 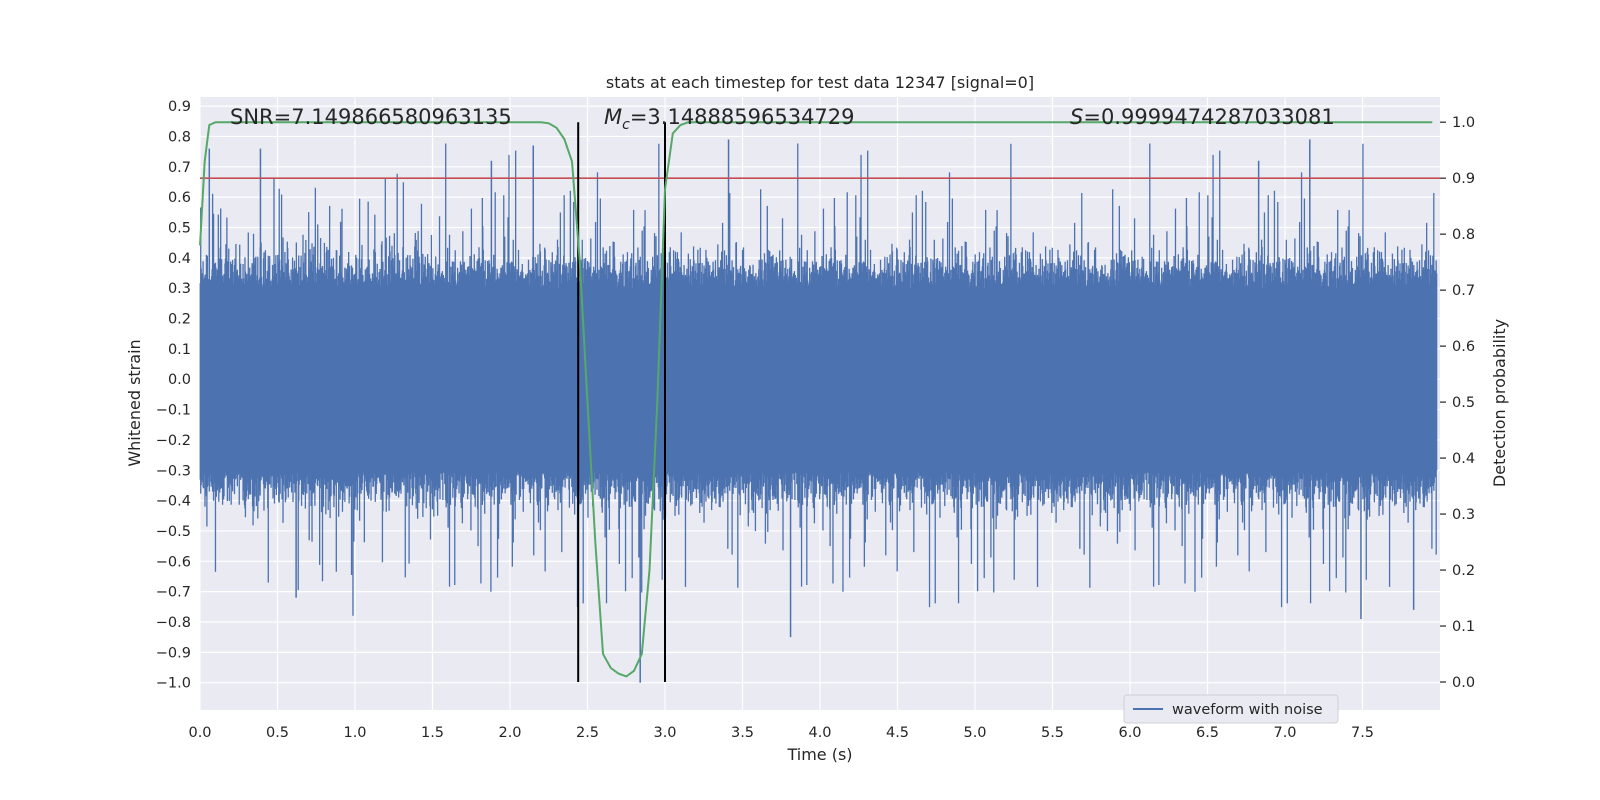 What do you see at coordinates (173, 471) in the screenshot?
I see `y-left-tick-label: −0.3` at bounding box center [173, 471].